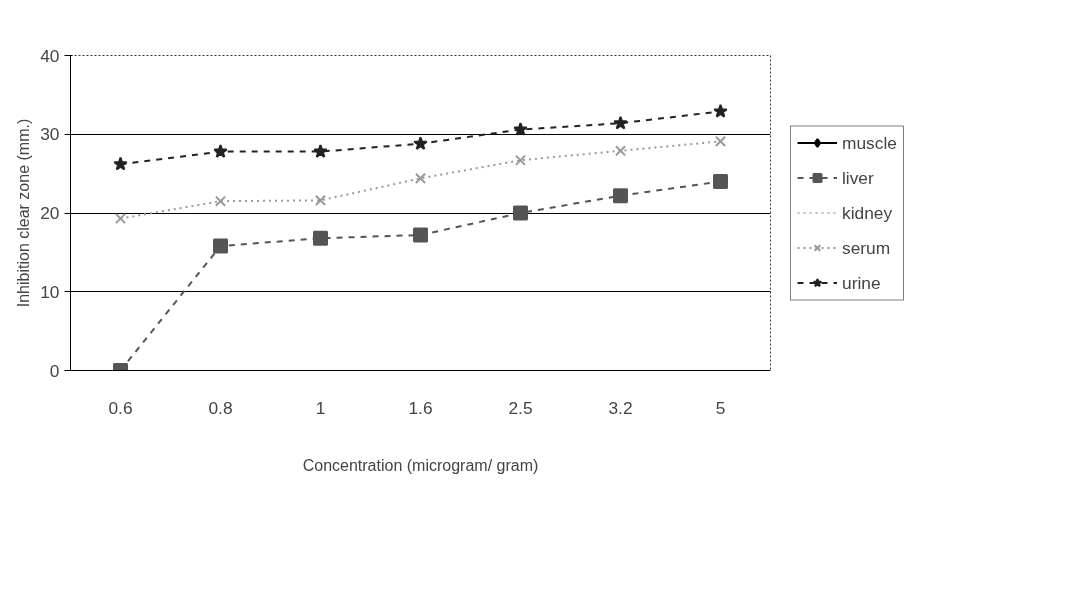  I want to click on y-tick-label: 40, so click(50, 55).